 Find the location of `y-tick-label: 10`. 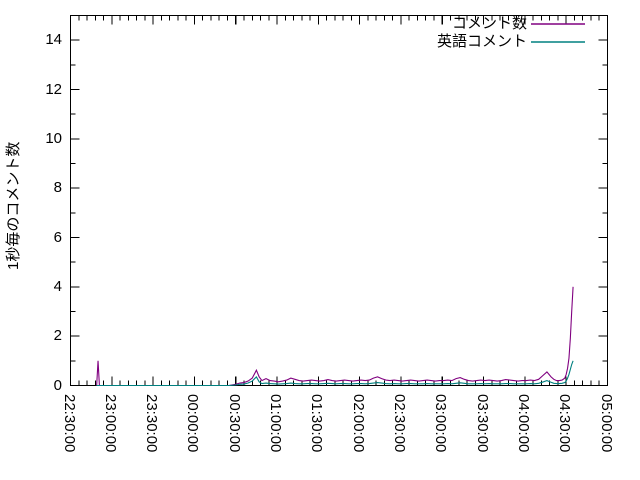

y-tick-label: 10 is located at coordinates (53, 138).